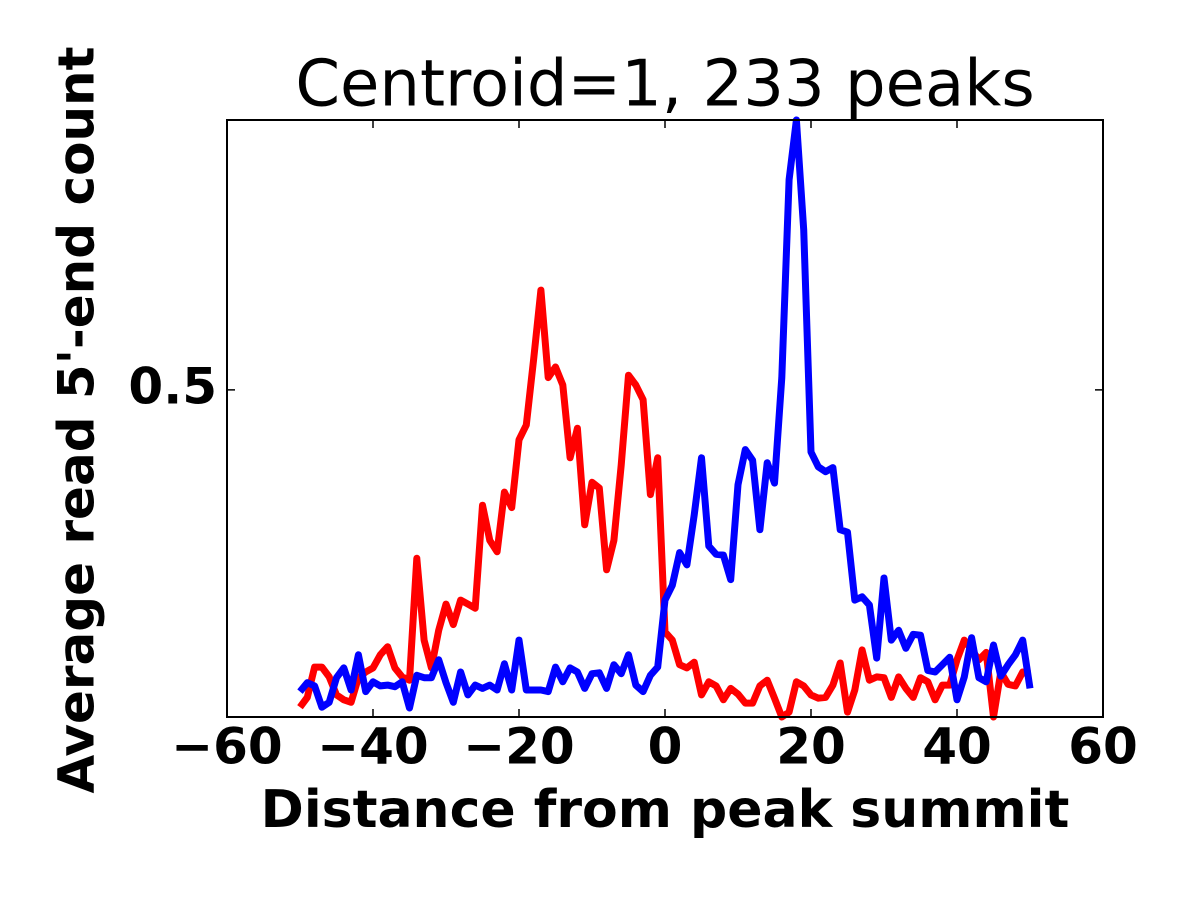  What do you see at coordinates (172, 386) in the screenshot?
I see `y-tick-label: 0.5` at bounding box center [172, 386].